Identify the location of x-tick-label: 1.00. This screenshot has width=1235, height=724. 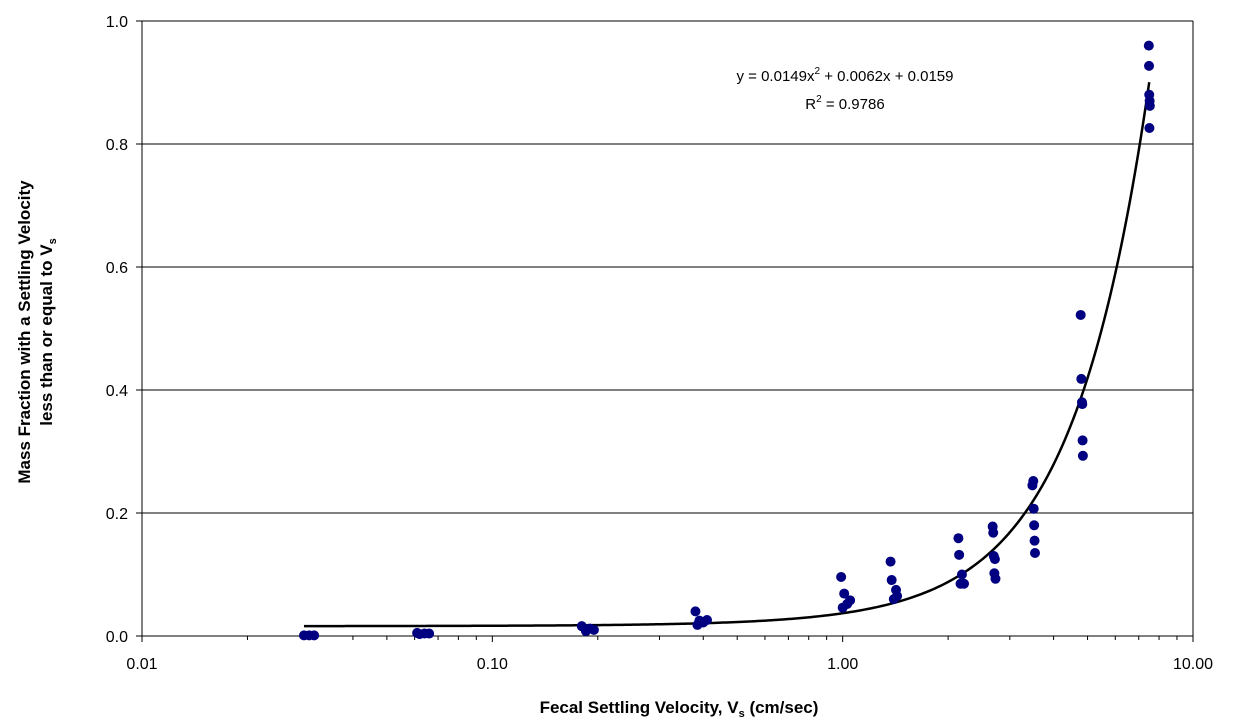
(842, 664).